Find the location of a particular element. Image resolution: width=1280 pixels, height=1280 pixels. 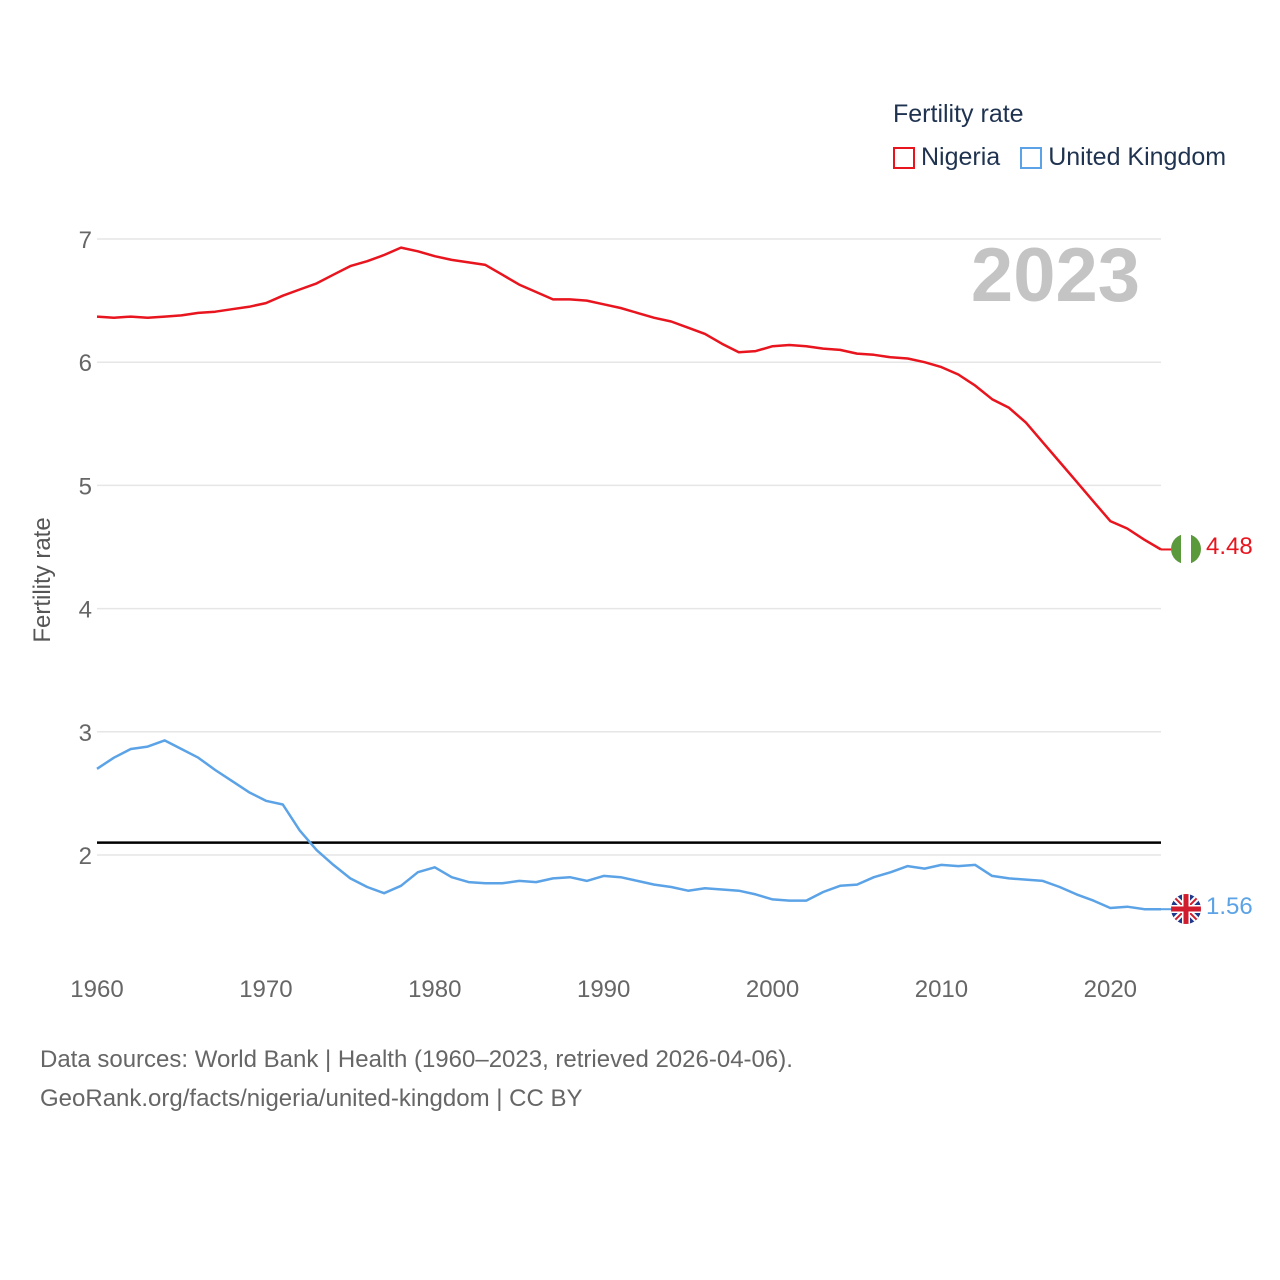

legend-label-united-kingdom: United Kingdom is located at coordinates (1137, 157).